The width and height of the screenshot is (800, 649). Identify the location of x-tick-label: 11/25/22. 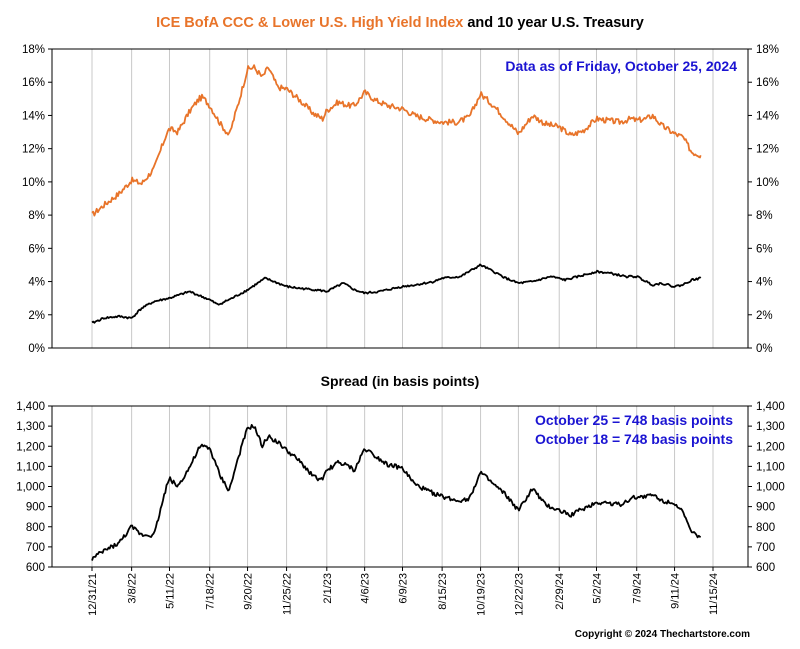
(288, 594).